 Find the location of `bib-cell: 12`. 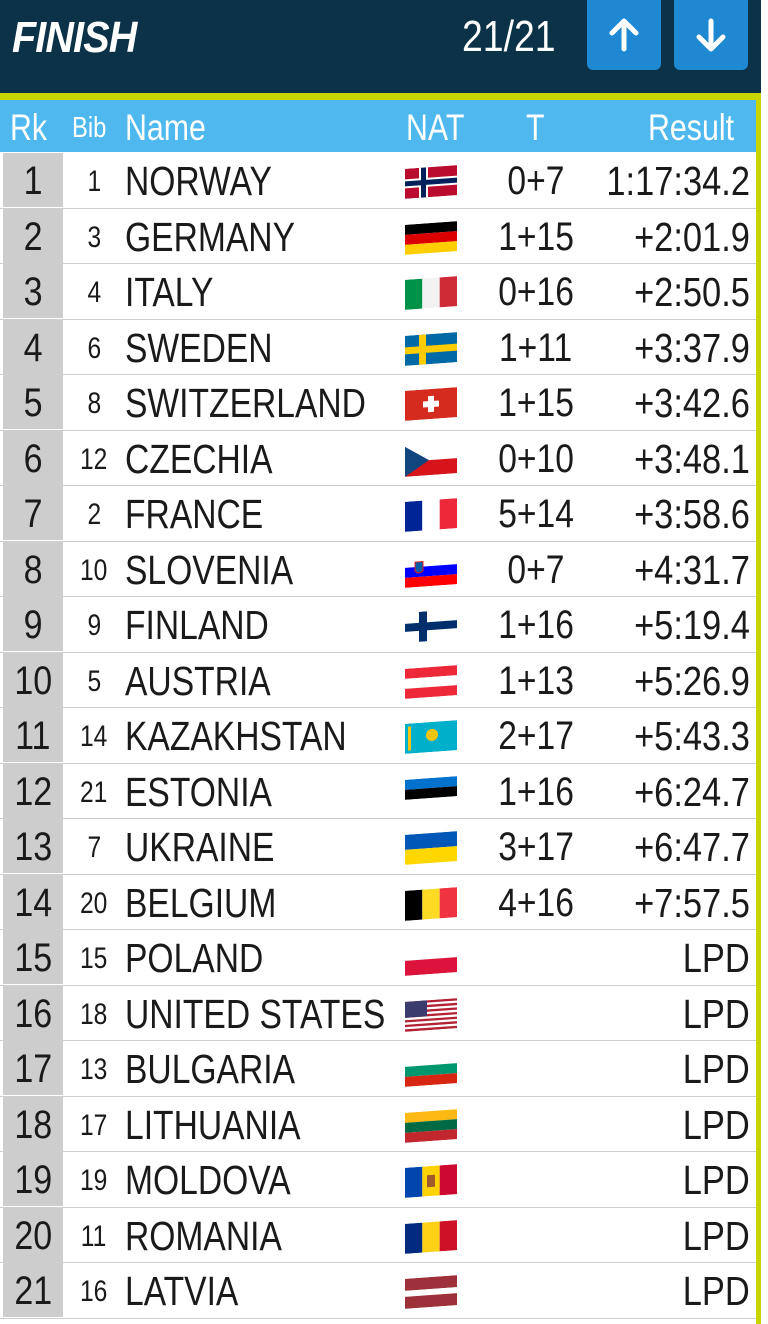

bib-cell: 12 is located at coordinates (94, 459).